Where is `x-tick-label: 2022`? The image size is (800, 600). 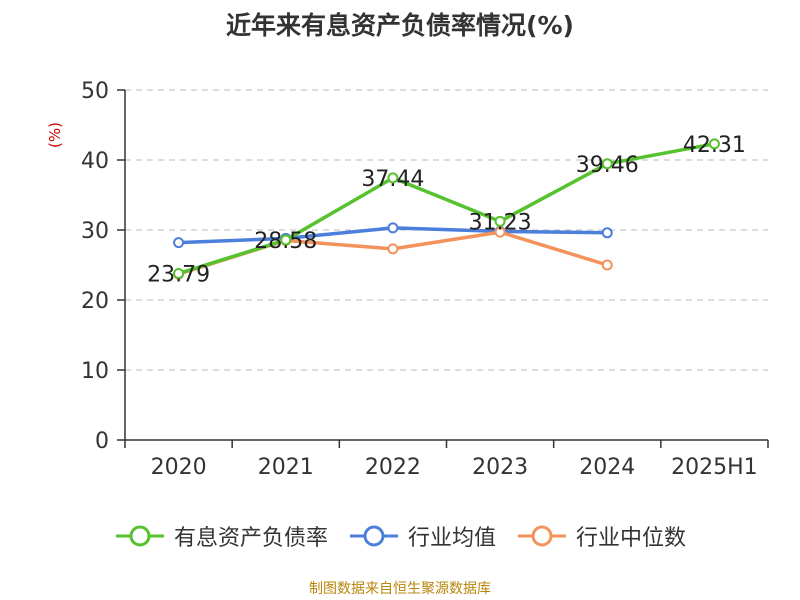 x-tick-label: 2022 is located at coordinates (393, 467).